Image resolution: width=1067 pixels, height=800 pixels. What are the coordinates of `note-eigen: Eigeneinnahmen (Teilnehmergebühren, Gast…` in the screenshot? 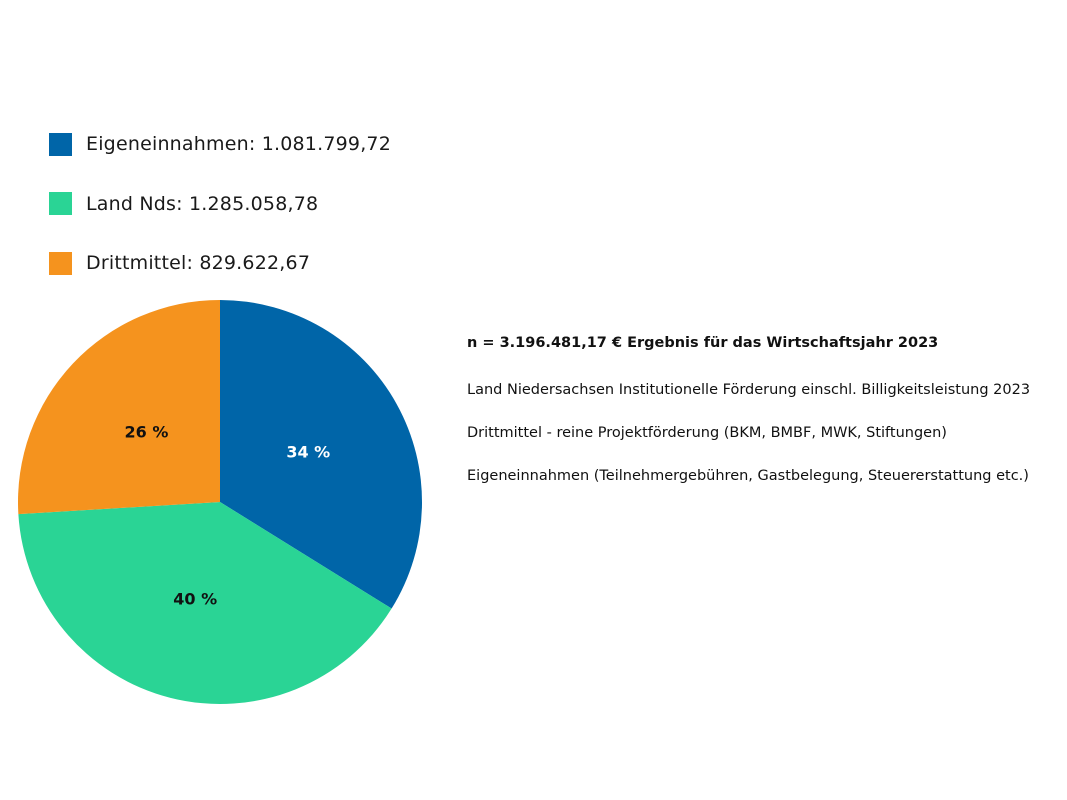 It's located at (748, 476).